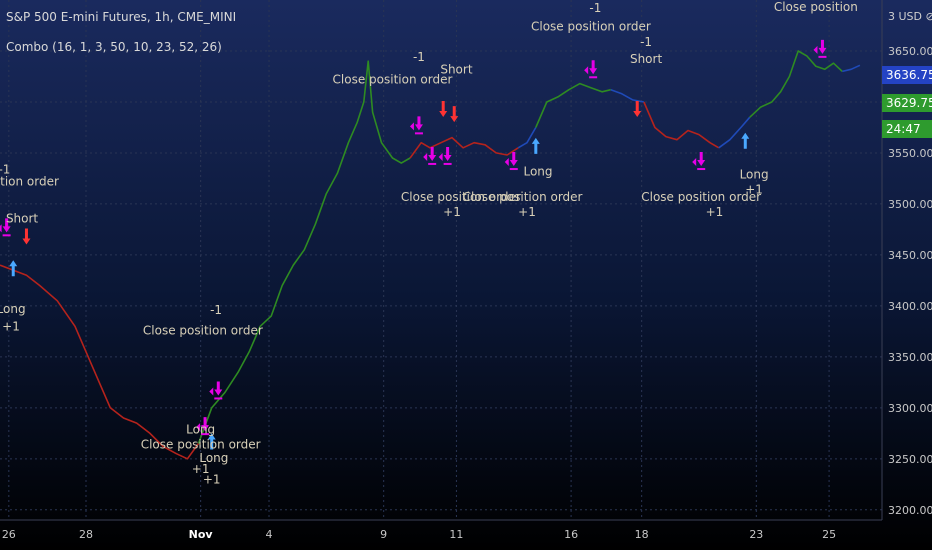 The width and height of the screenshot is (932, 550). I want to click on close-price-tag: 3629.75, so click(907, 103).